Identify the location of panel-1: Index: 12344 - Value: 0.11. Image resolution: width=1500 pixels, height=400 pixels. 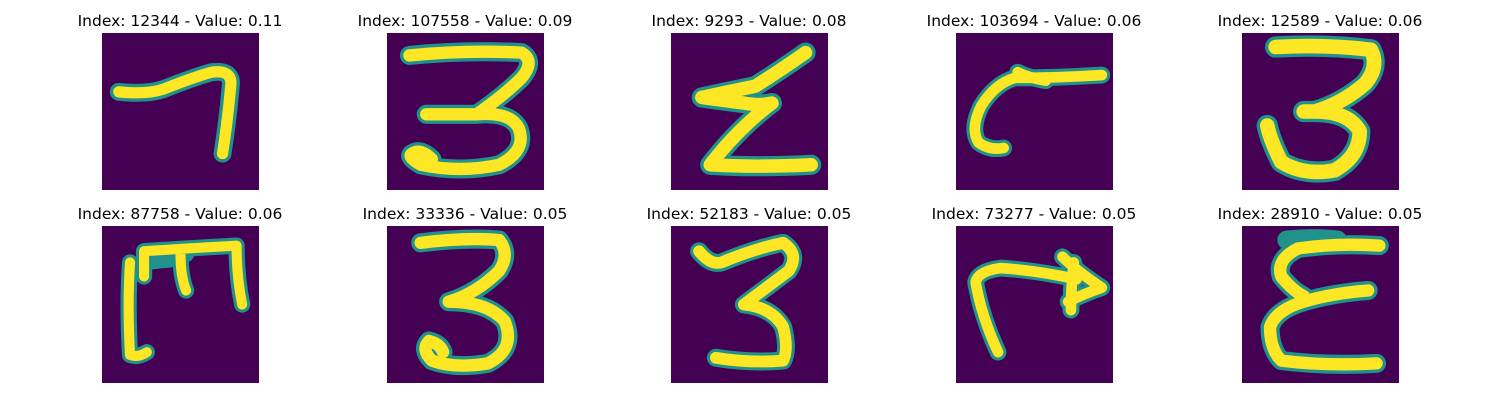
(180, 104).